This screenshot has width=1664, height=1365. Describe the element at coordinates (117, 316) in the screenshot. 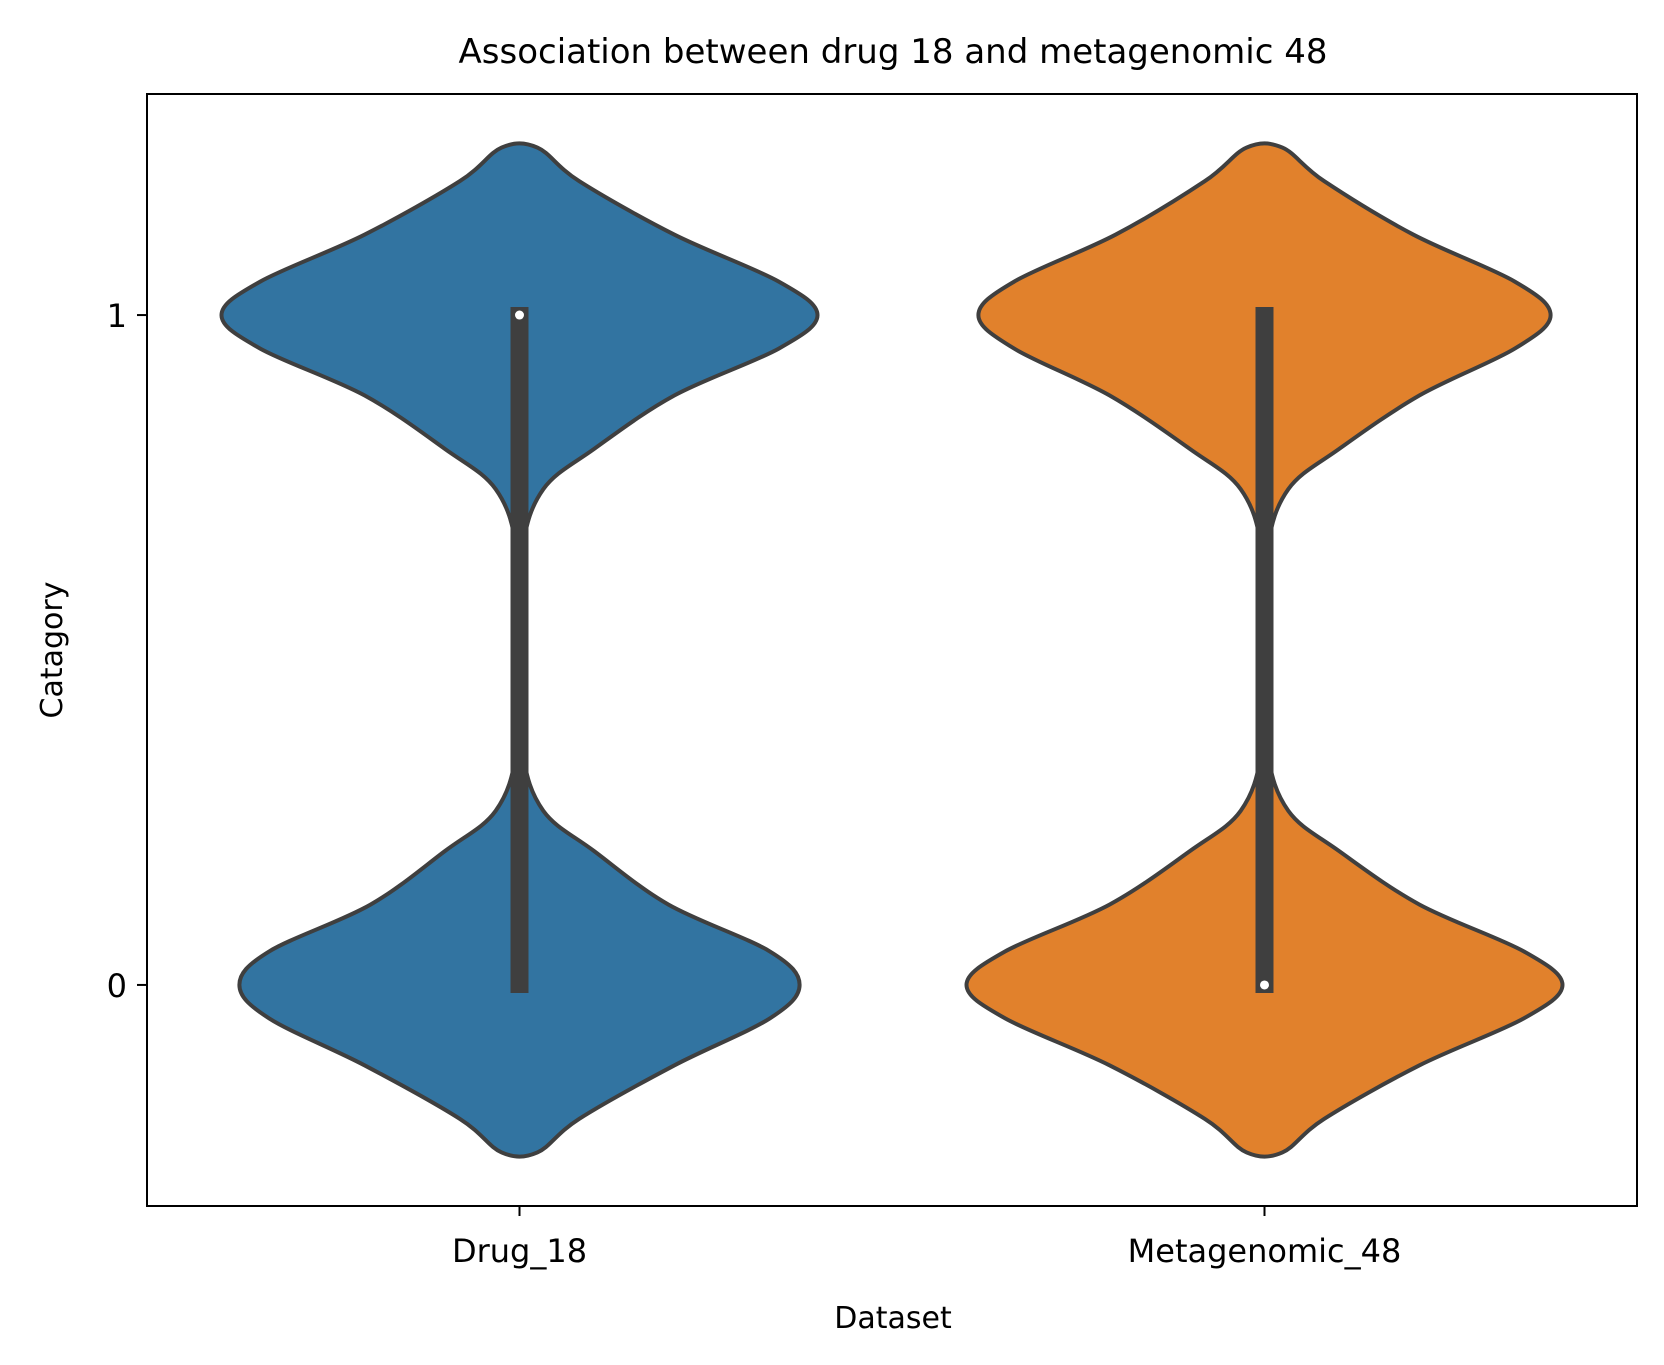

I see `y-tick-label: 1` at that location.